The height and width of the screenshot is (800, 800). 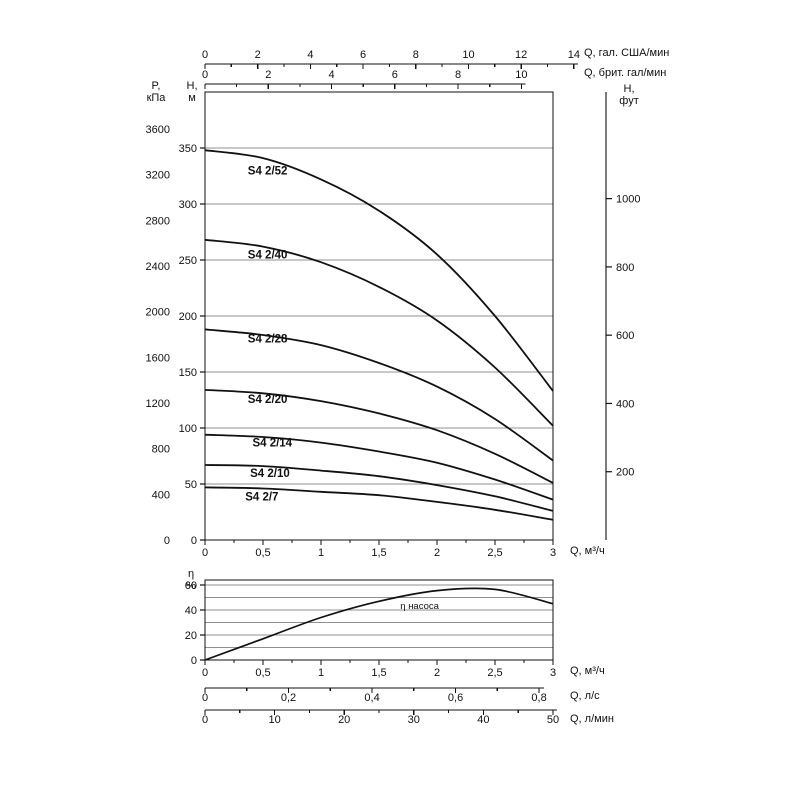 I want to click on svg-text: 12, so click(x=521, y=55).